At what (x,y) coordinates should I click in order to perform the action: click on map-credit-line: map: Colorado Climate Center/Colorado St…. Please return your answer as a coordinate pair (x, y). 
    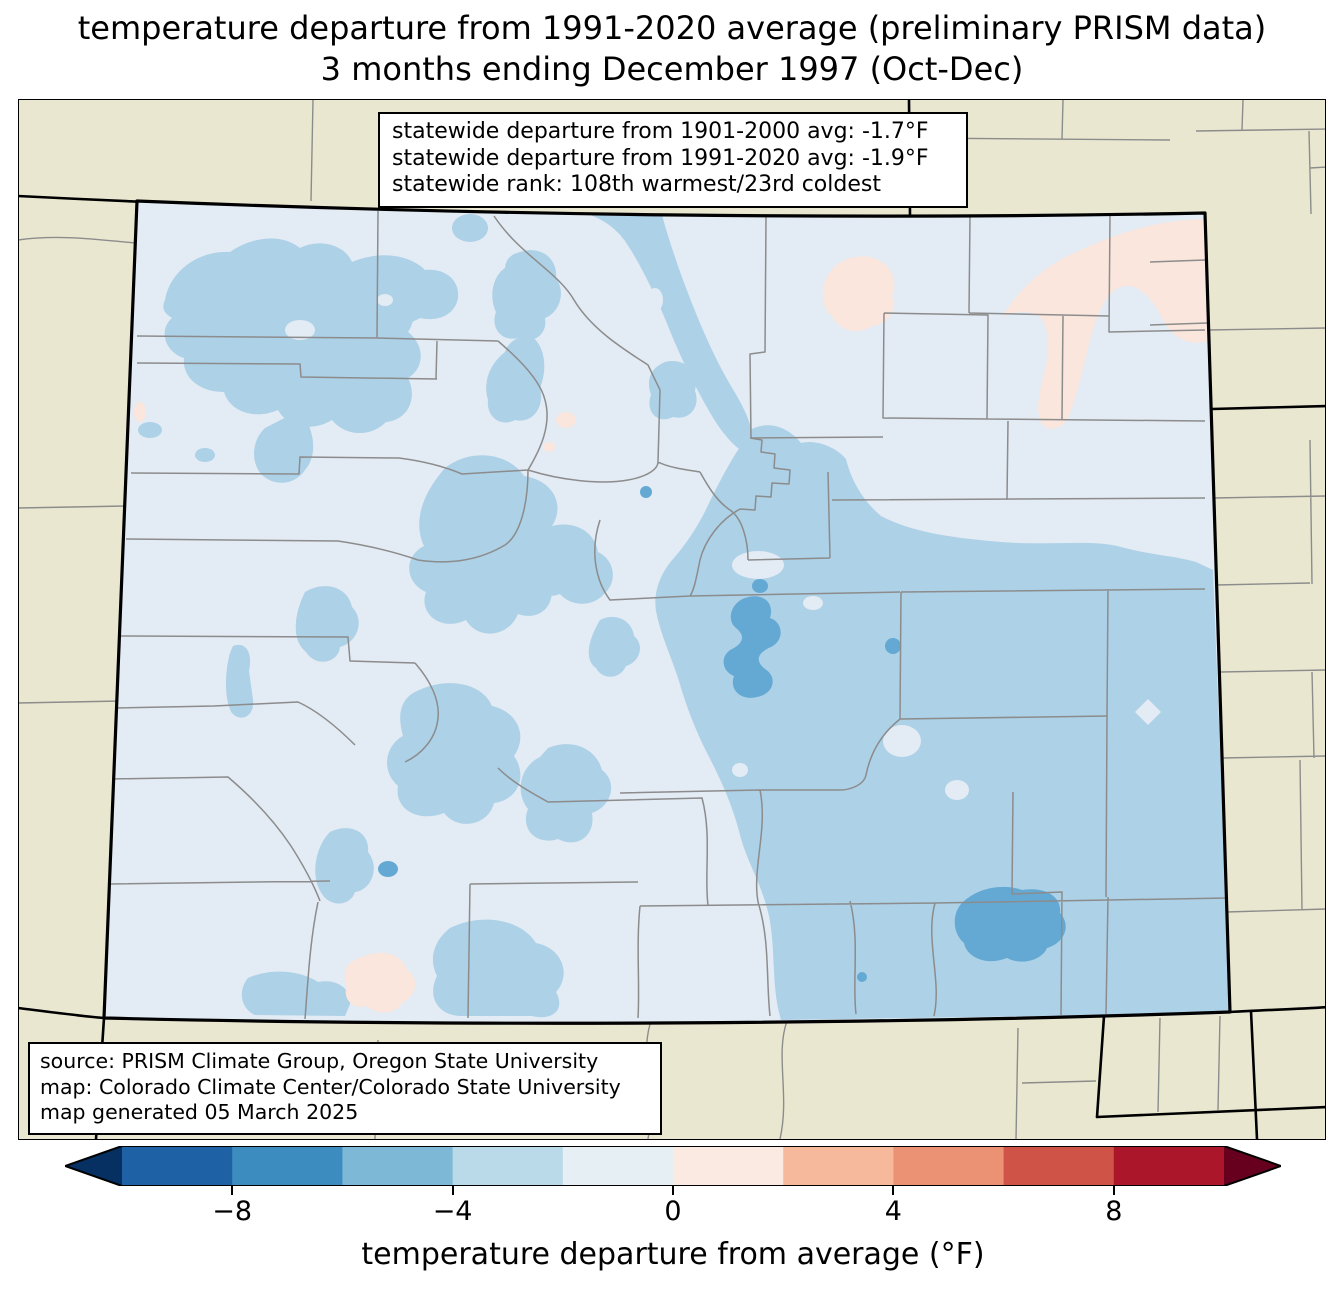
    Looking at the image, I should click on (330, 1086).